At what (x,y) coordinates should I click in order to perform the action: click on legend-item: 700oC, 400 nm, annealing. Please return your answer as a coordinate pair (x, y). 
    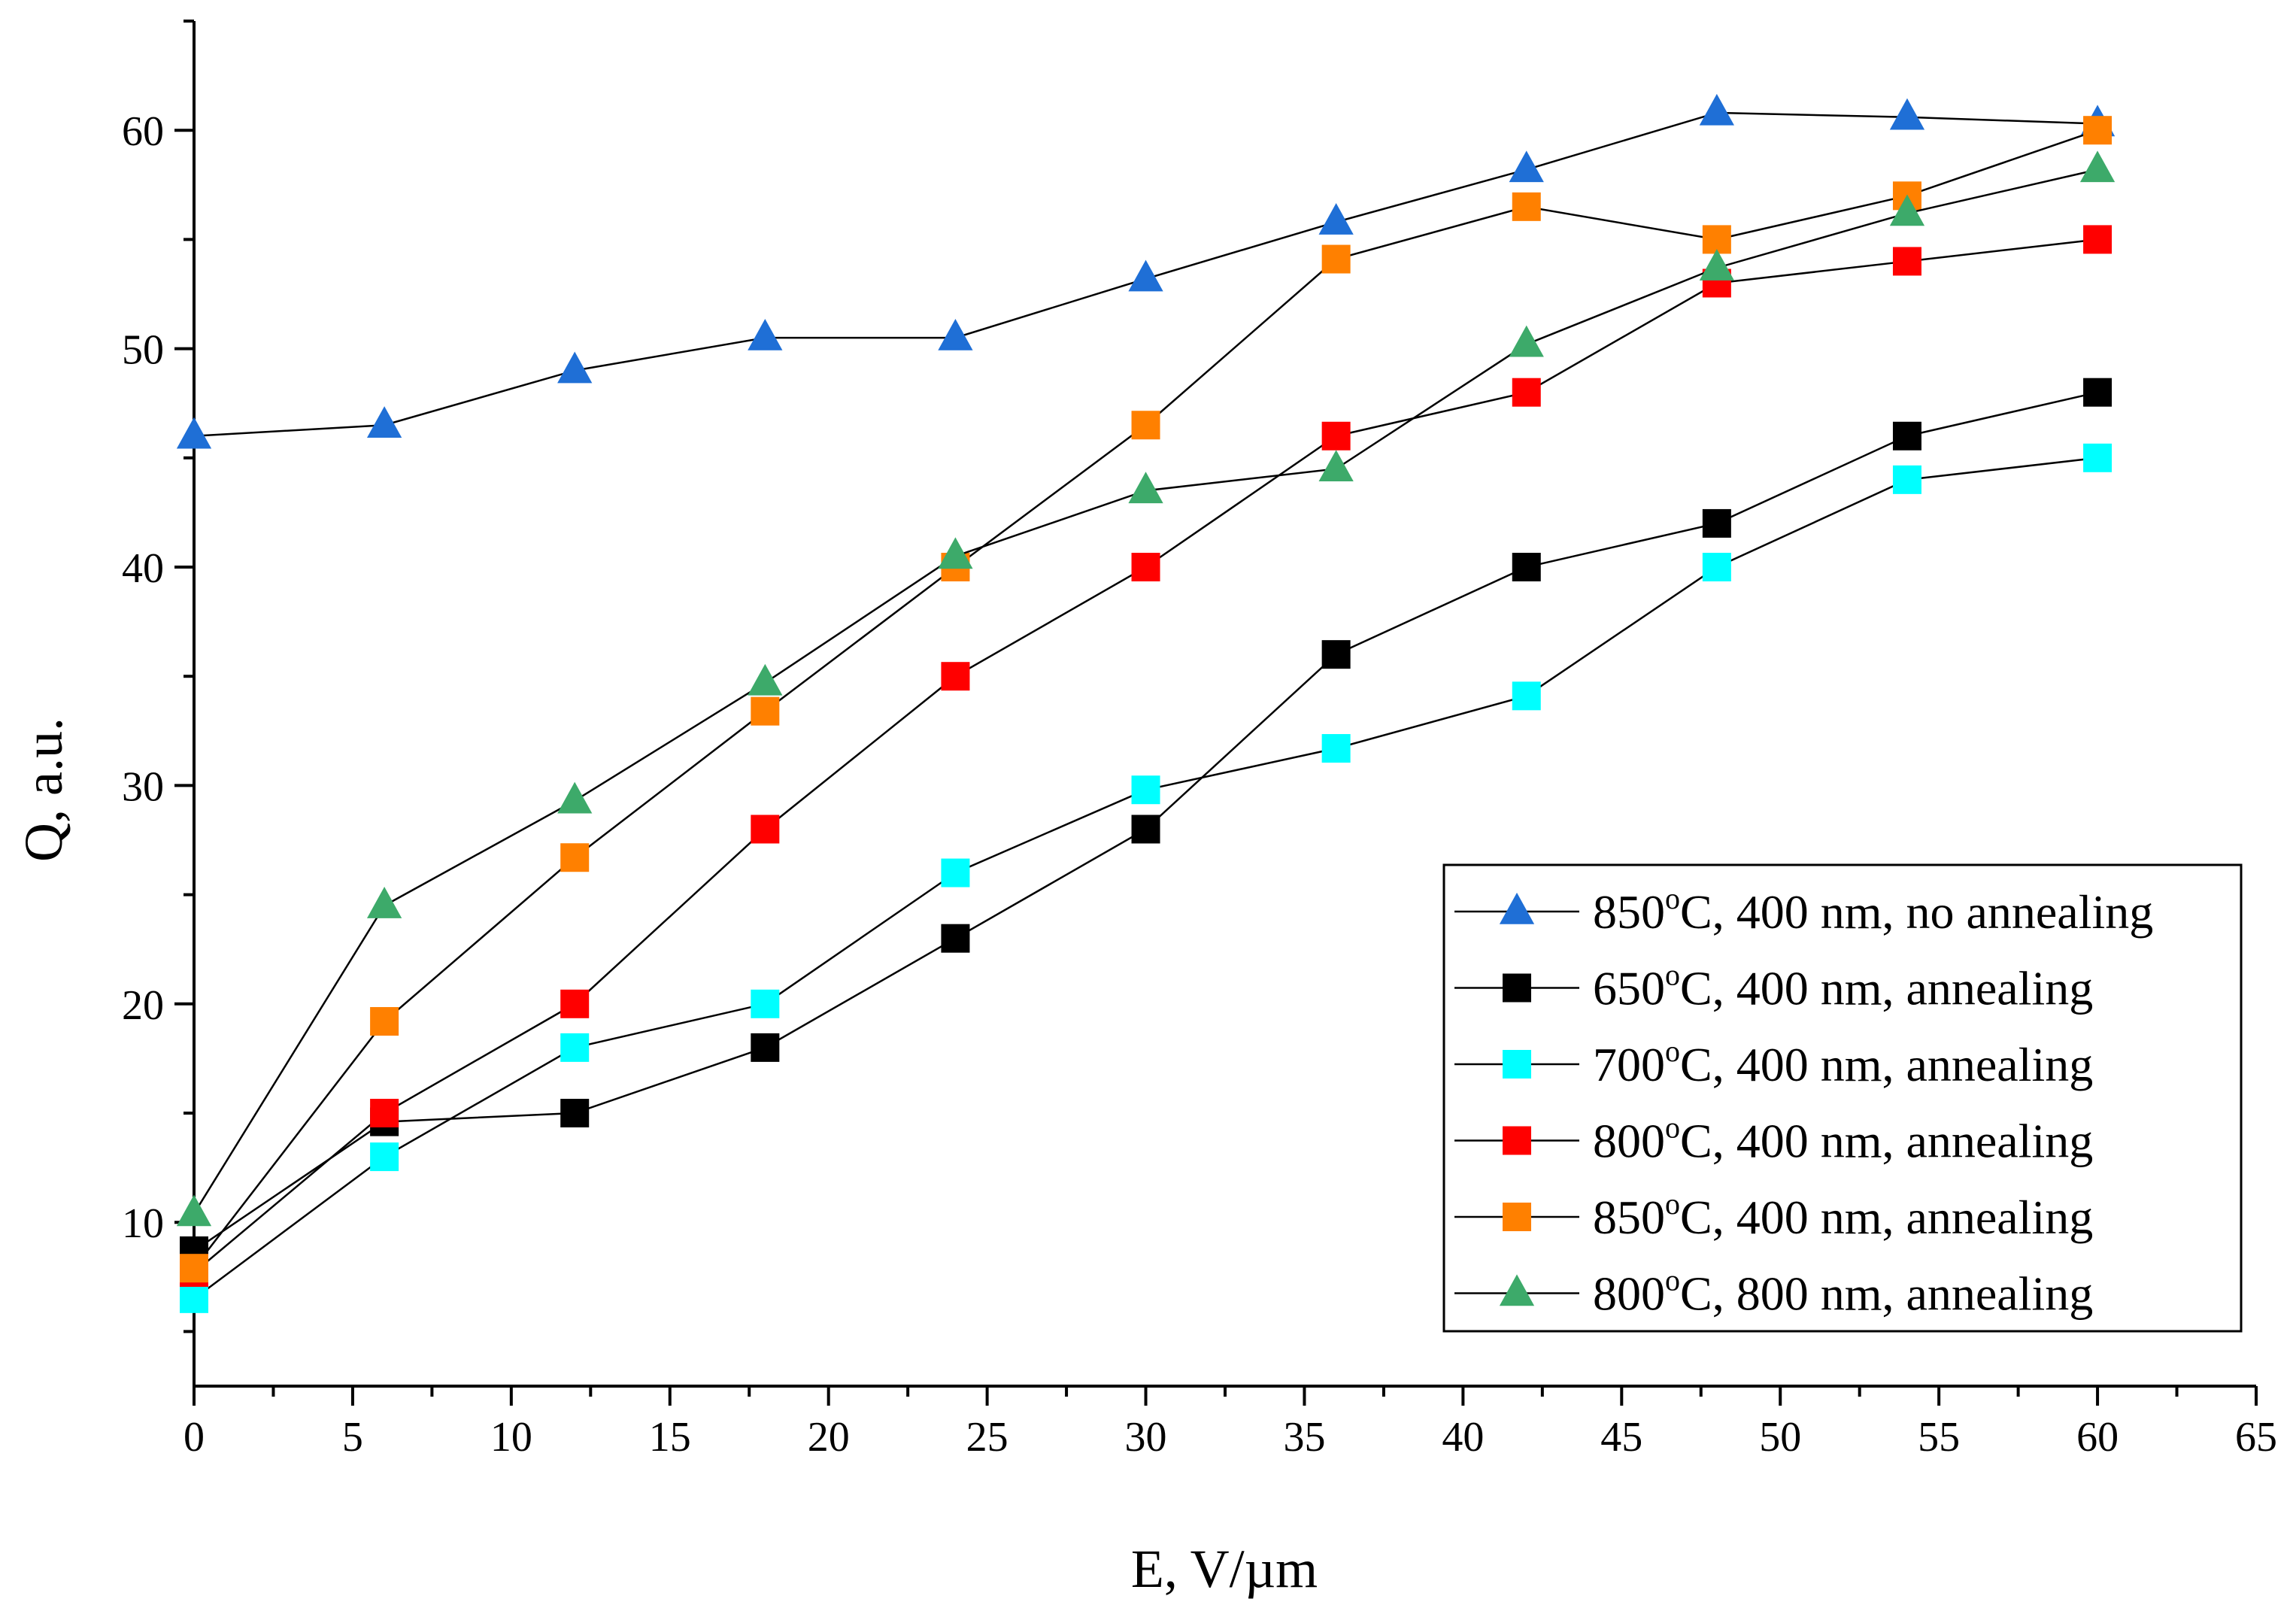
    Looking at the image, I should click on (1773, 1062).